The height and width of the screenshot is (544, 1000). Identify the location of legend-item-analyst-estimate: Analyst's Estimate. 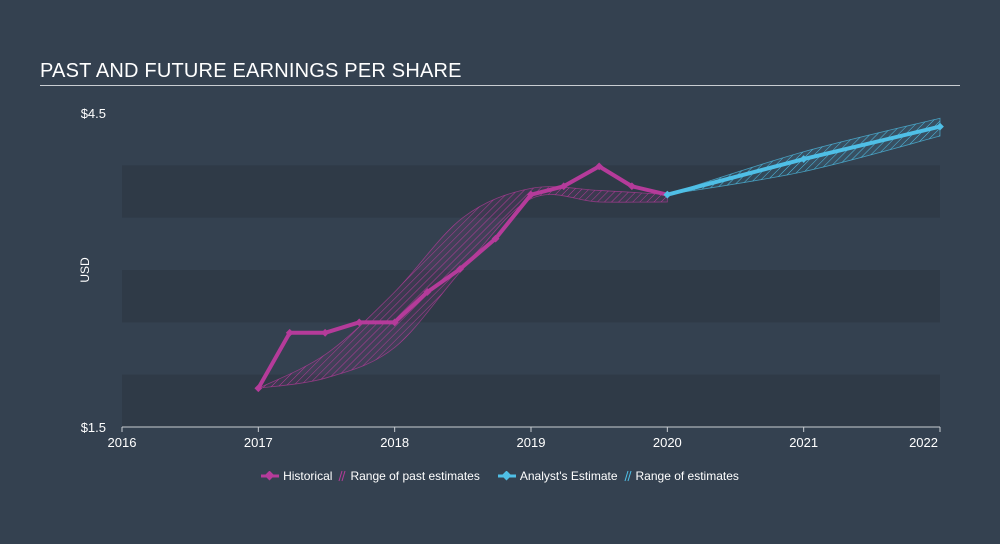
(557, 476).